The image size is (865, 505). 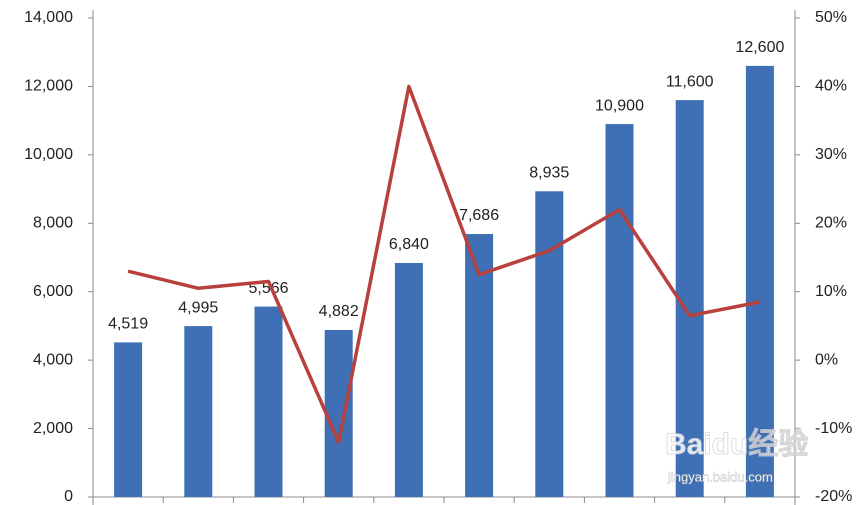 I want to click on y-tick-label: 12,000, so click(x=48, y=86).